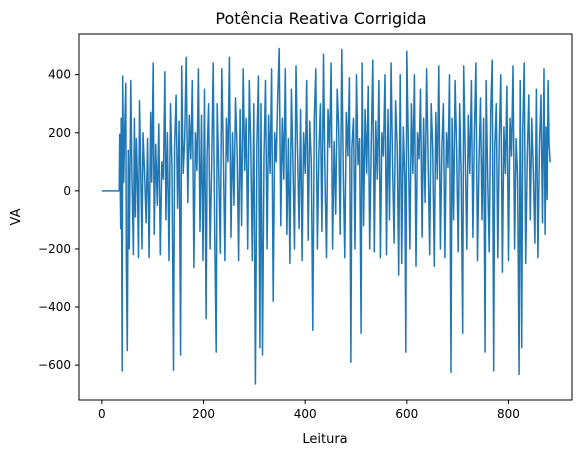  I want to click on y-tick-label: −600, so click(54, 365).